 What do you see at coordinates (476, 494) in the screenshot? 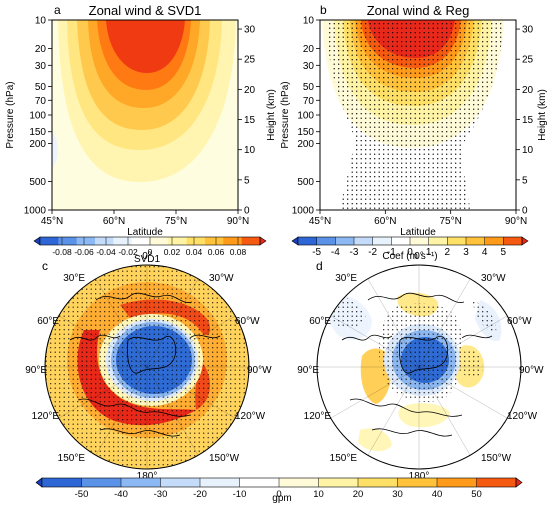
I see `colorbar-tick-label: 50` at bounding box center [476, 494].